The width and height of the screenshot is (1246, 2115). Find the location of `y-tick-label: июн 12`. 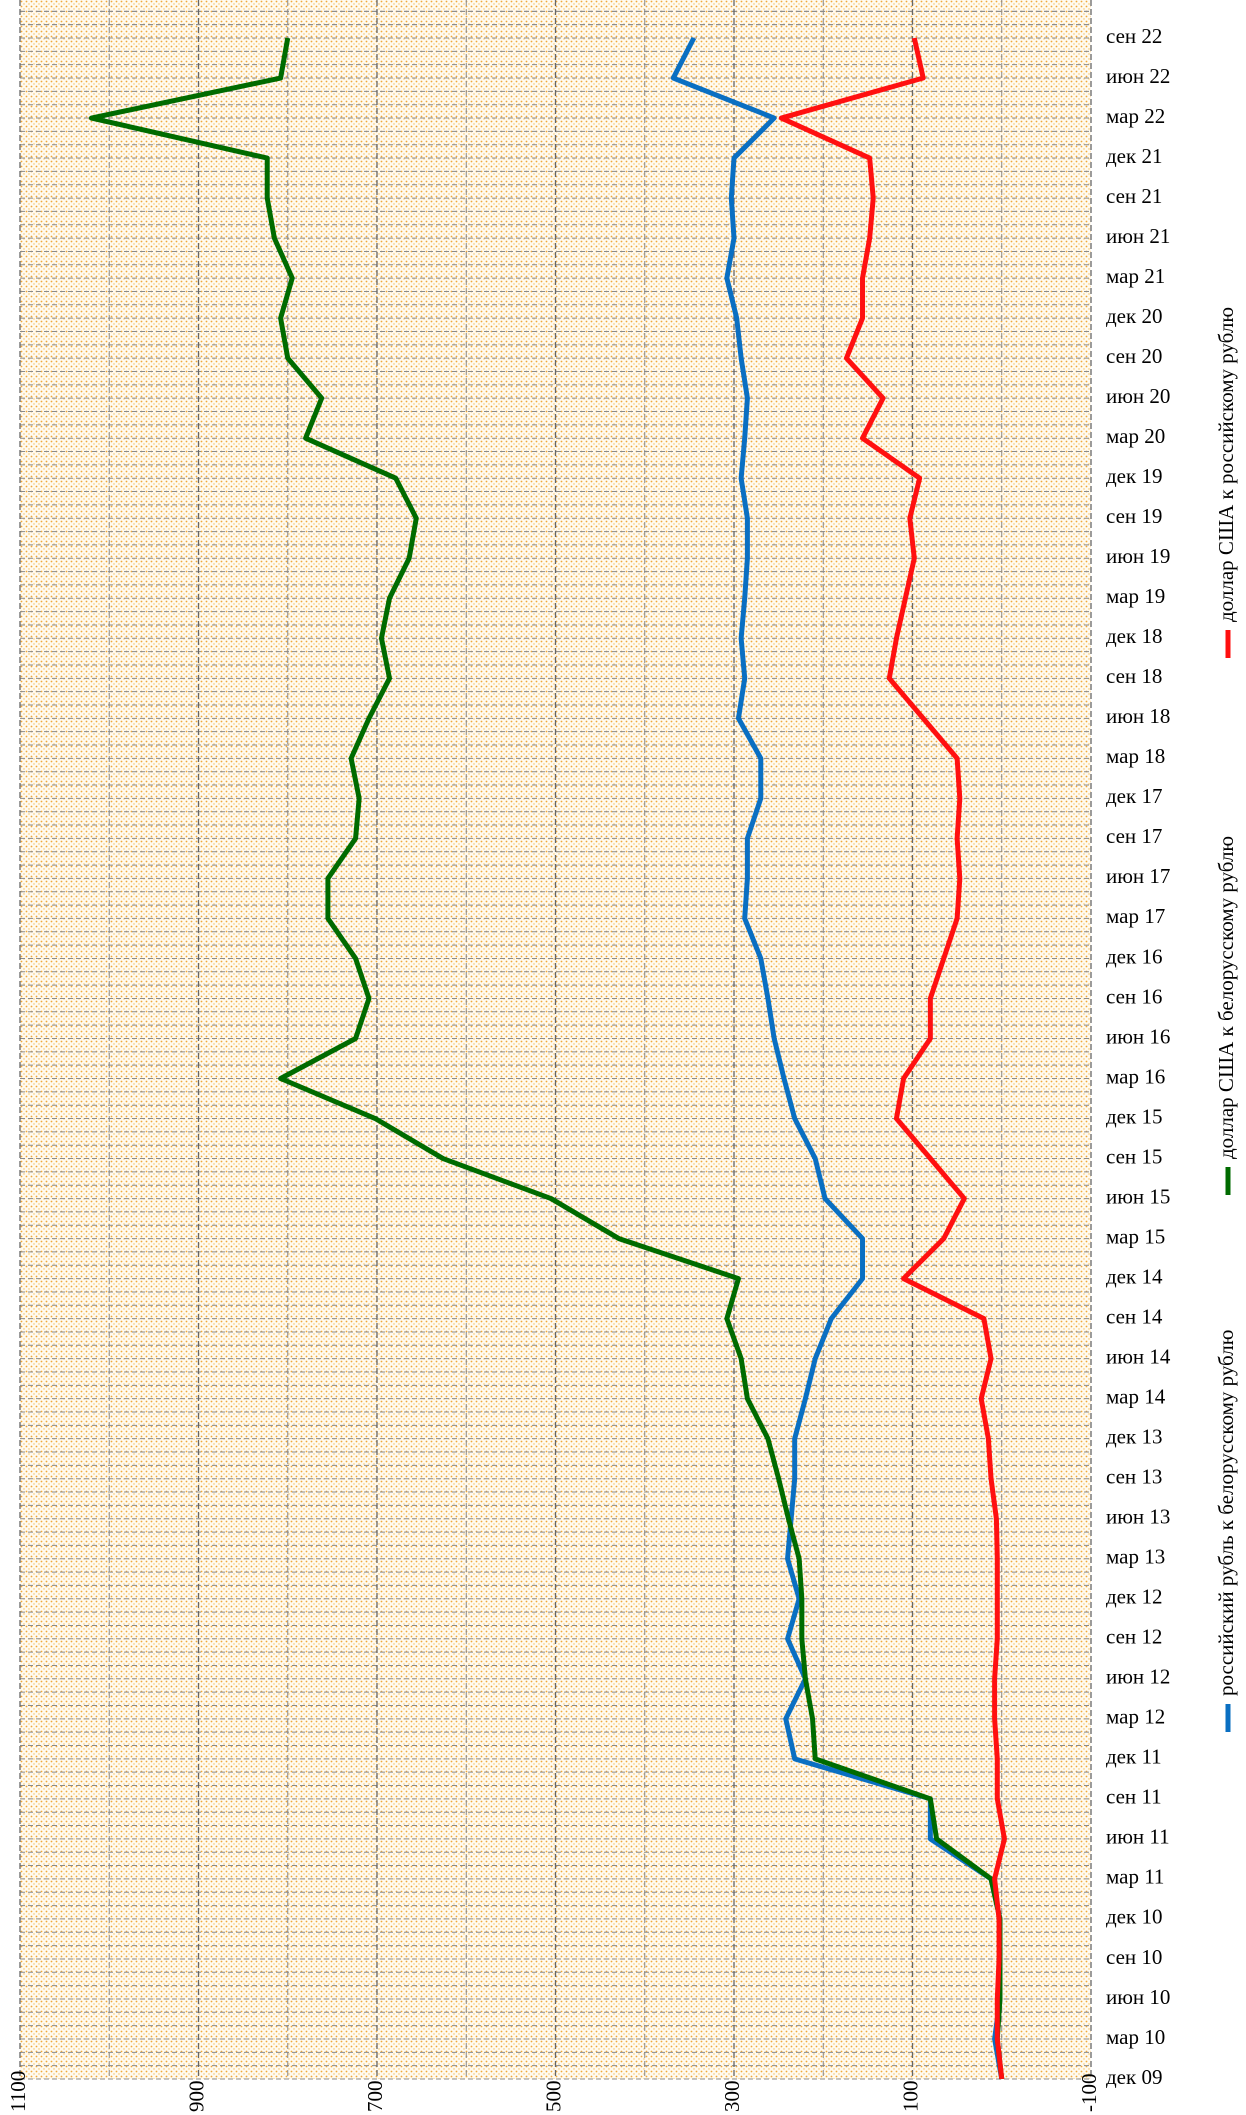

y-tick-label: июн 12 is located at coordinates (1138, 1677).